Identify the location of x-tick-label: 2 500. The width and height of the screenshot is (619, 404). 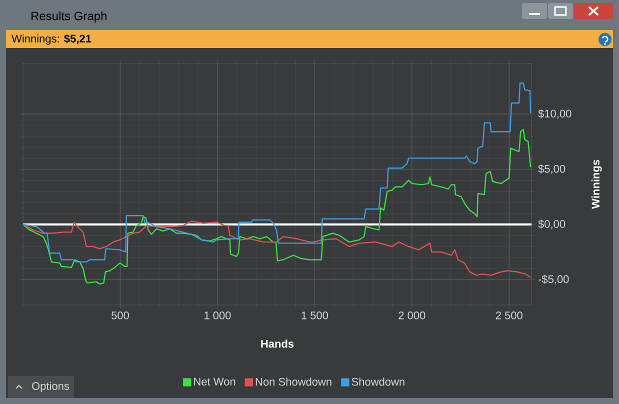
(509, 316).